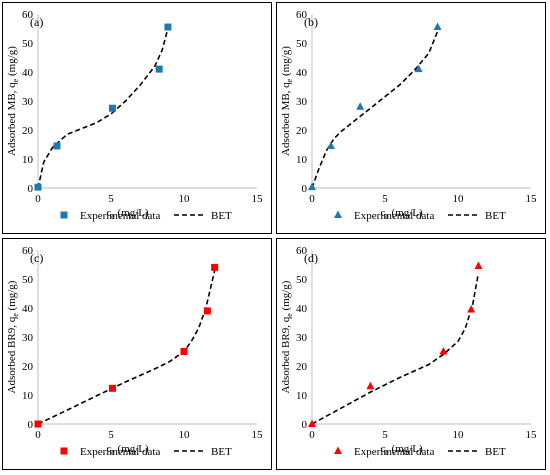 This screenshot has height=475, width=550. What do you see at coordinates (311, 22) in the screenshot?
I see `panel-label: (b)` at bounding box center [311, 22].